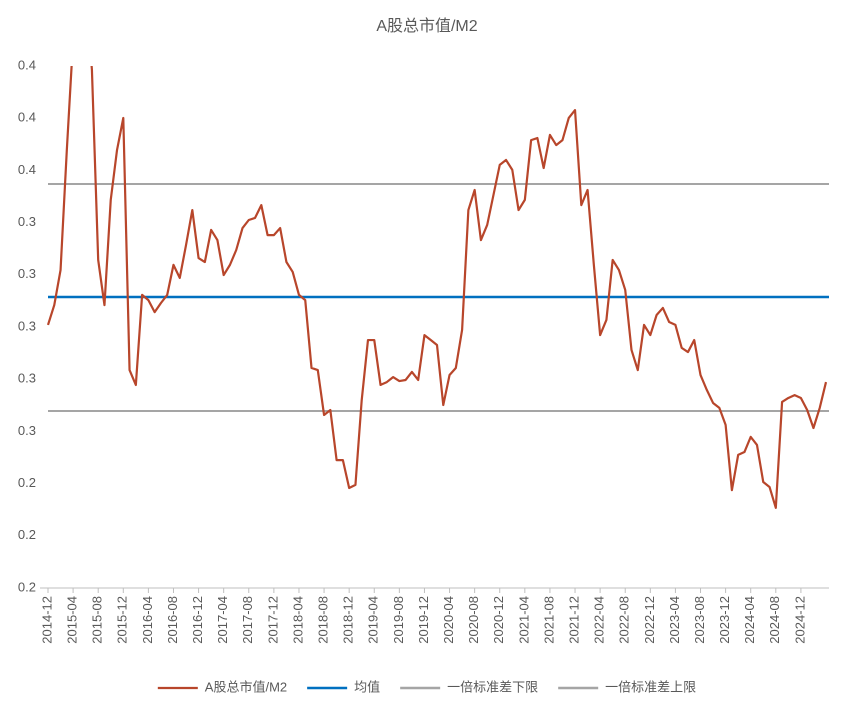 The height and width of the screenshot is (719, 854). What do you see at coordinates (448, 620) in the screenshot?
I see `x-tick-label: 2020-04` at bounding box center [448, 620].